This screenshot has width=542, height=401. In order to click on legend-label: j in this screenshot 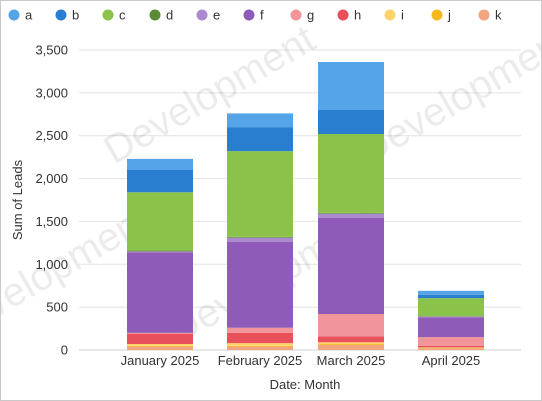, I will do `click(449, 15)`.